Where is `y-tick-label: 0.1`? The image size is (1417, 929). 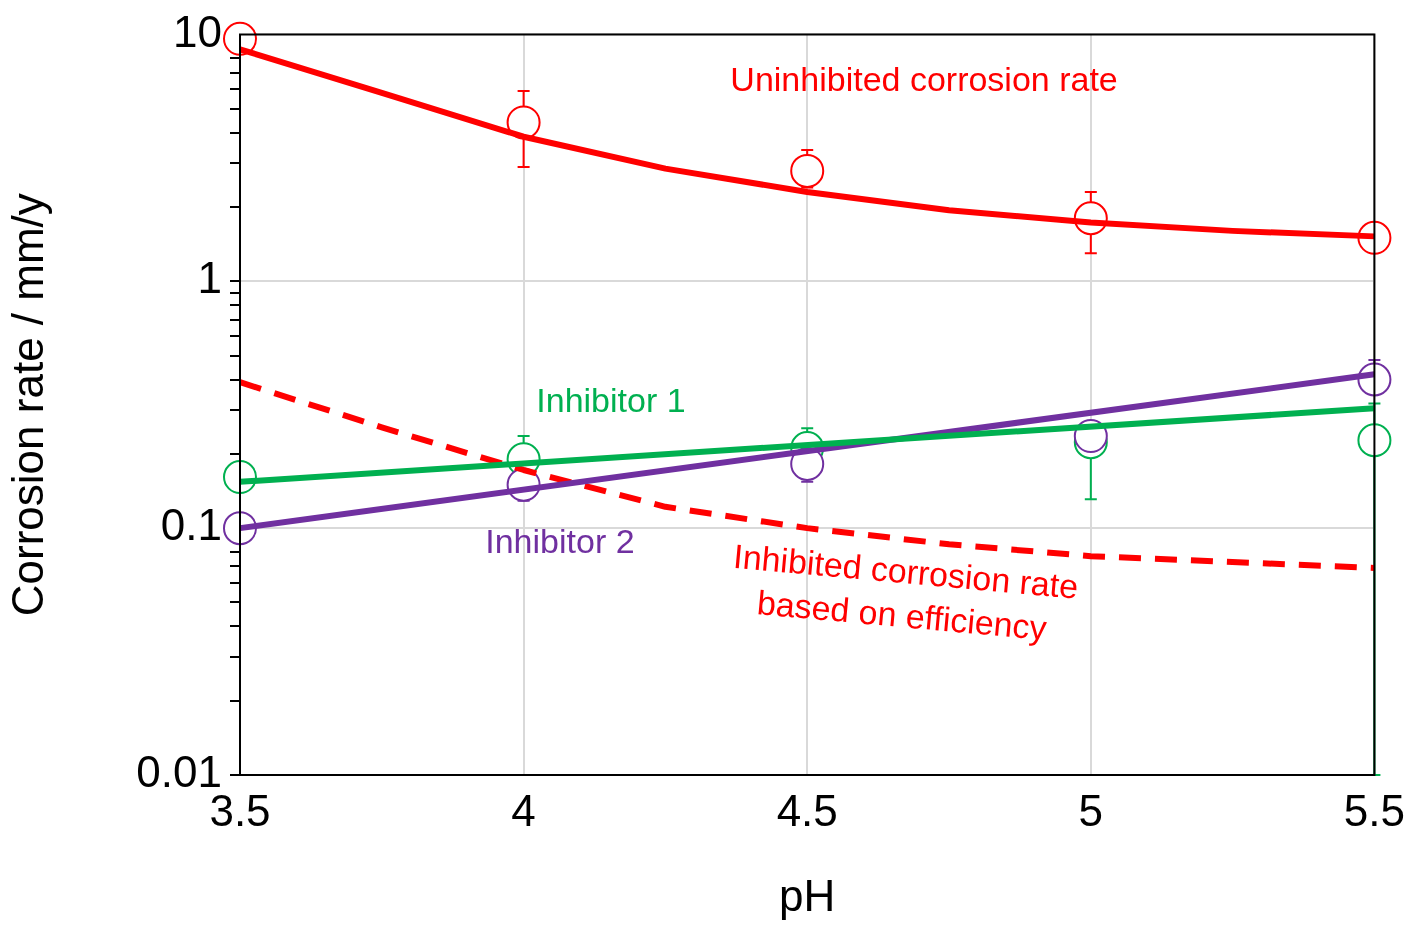
y-tick-label: 0.1 is located at coordinates (191, 525).